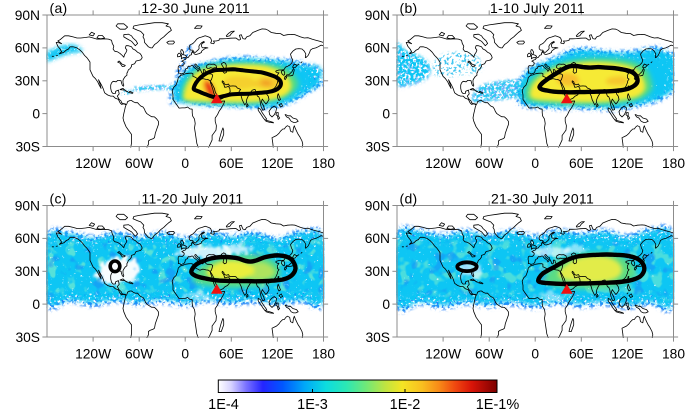 The image size is (700, 419). Describe the element at coordinates (409, 198) in the screenshot. I see `svg-text: (d)` at that location.